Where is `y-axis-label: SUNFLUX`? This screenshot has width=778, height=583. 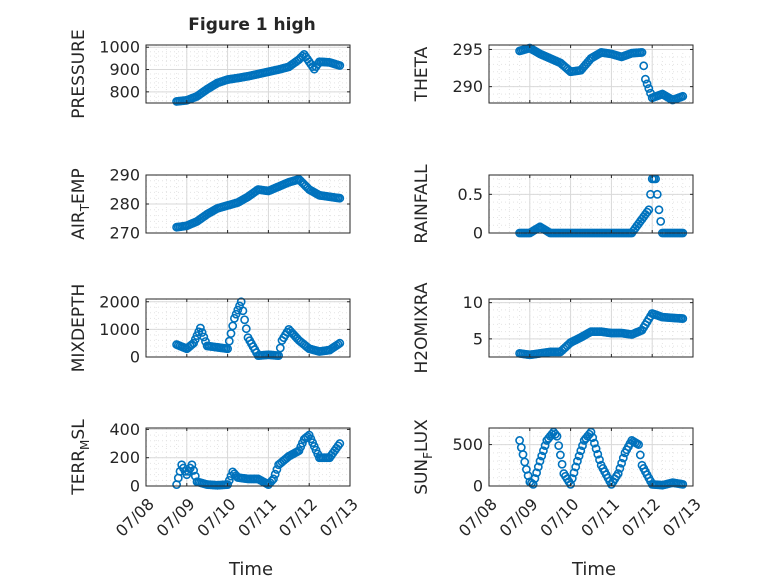
y-axis-label: SUNFLUX is located at coordinates (423, 457).